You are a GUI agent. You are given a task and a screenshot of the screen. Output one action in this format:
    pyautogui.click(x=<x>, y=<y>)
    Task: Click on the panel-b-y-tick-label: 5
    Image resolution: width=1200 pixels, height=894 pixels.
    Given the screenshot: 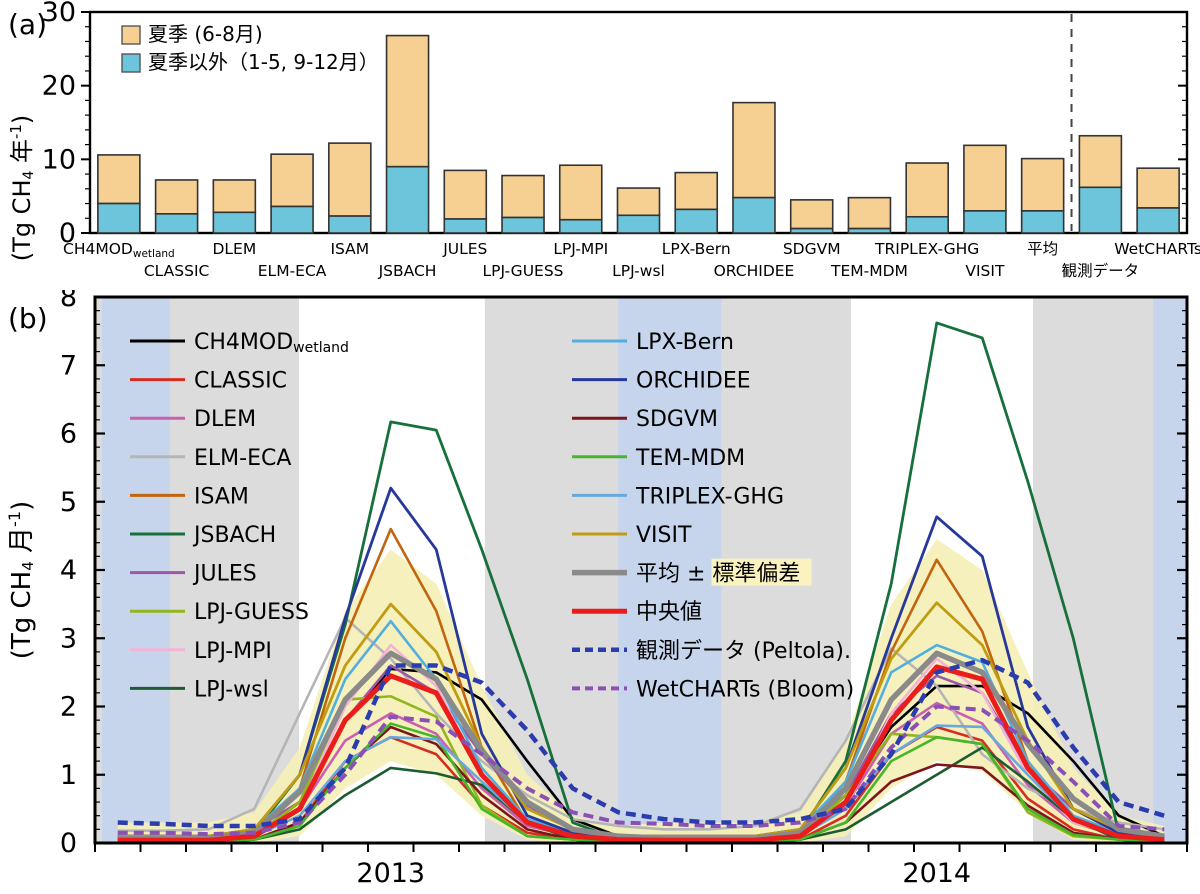 What is the action you would take?
    pyautogui.click(x=68, y=502)
    